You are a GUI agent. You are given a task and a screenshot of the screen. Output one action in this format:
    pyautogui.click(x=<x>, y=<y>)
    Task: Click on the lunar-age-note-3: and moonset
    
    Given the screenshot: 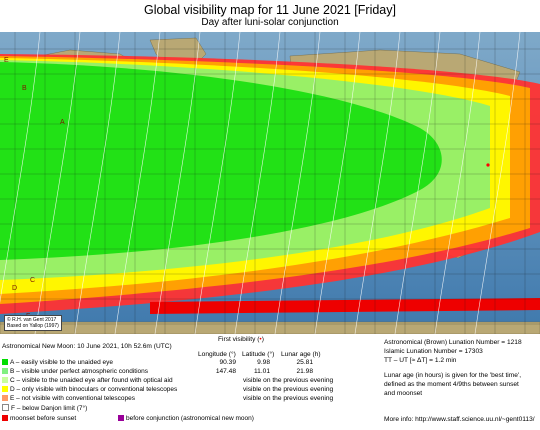 What is the action you would take?
    pyautogui.click(x=403, y=393)
    